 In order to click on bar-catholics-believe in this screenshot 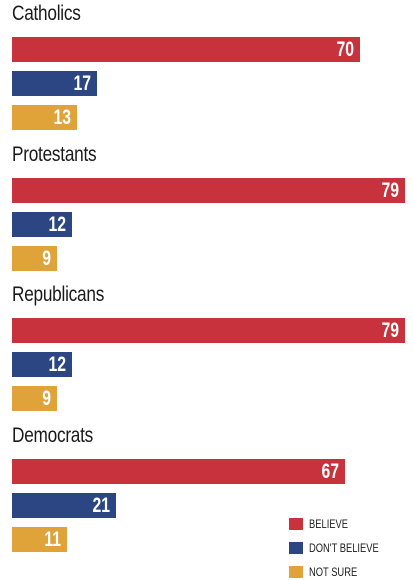, I will do `click(186, 49)`.